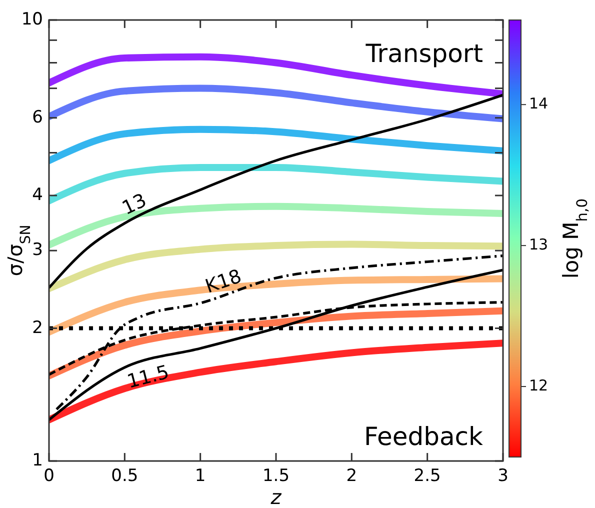  Describe the element at coordinates (124, 476) in the screenshot. I see `x-tick-label: 0.5` at that location.